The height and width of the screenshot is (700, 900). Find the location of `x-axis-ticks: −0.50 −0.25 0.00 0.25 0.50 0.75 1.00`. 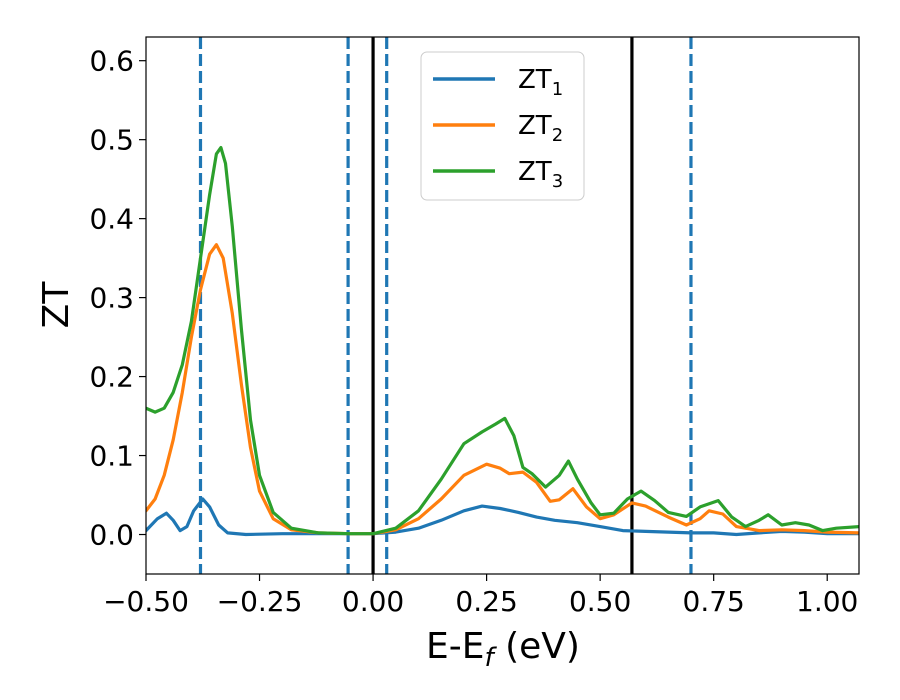

x-axis-ticks: −0.50 −0.25 0.00 0.25 0.50 0.75 1.00 is located at coordinates (480, 596).